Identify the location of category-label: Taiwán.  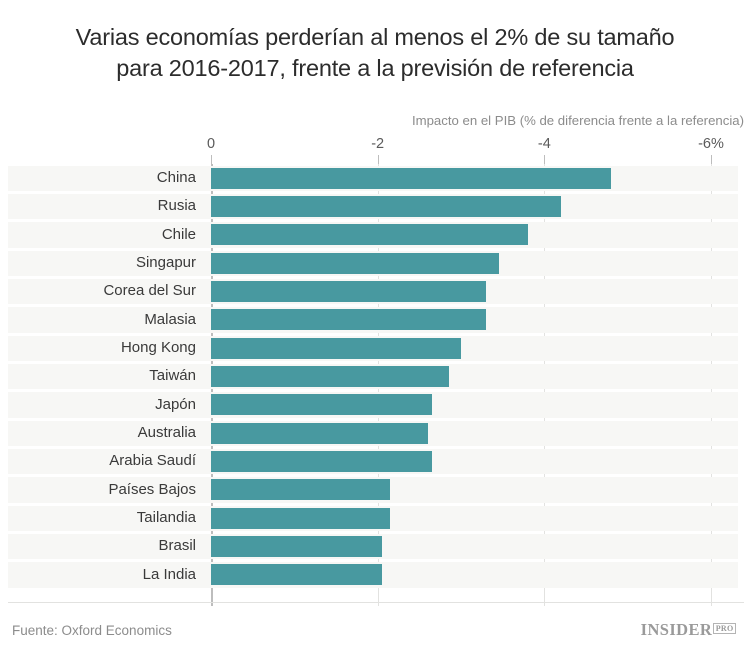
(172, 376).